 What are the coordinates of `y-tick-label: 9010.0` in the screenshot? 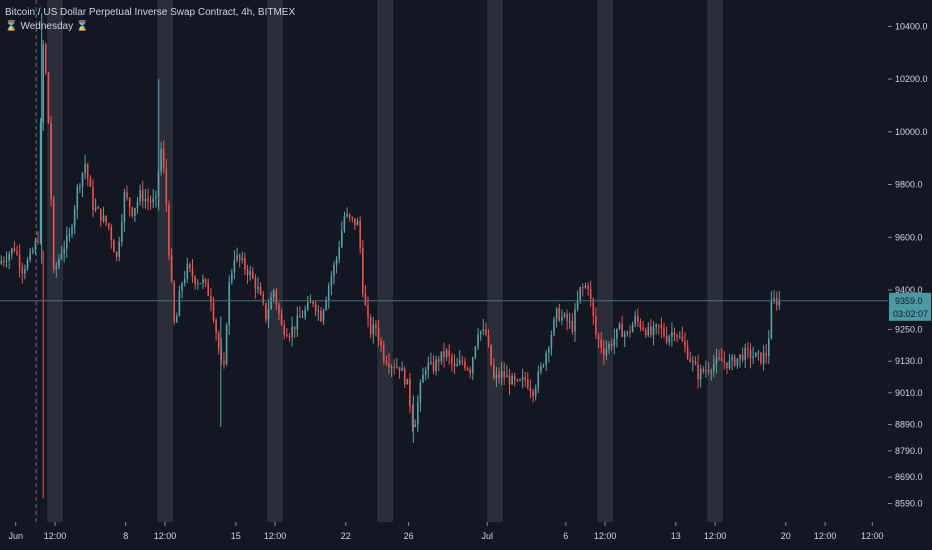 It's located at (909, 393).